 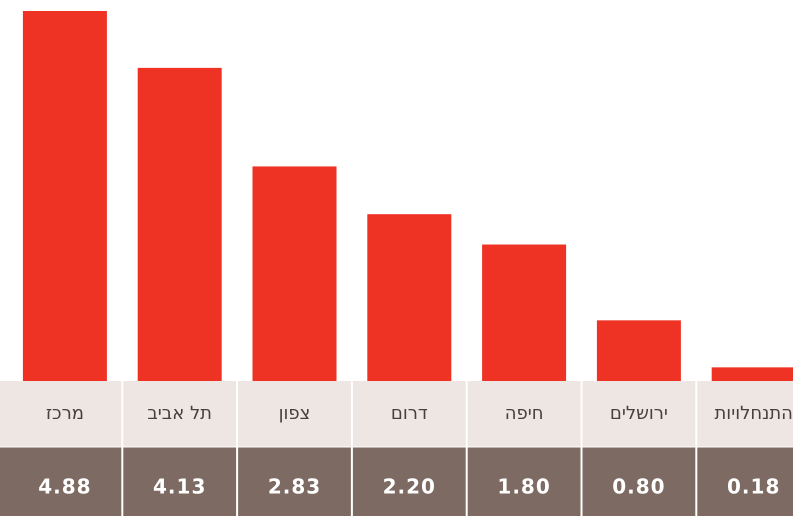 I want to click on value-row, so click(x=396, y=481).